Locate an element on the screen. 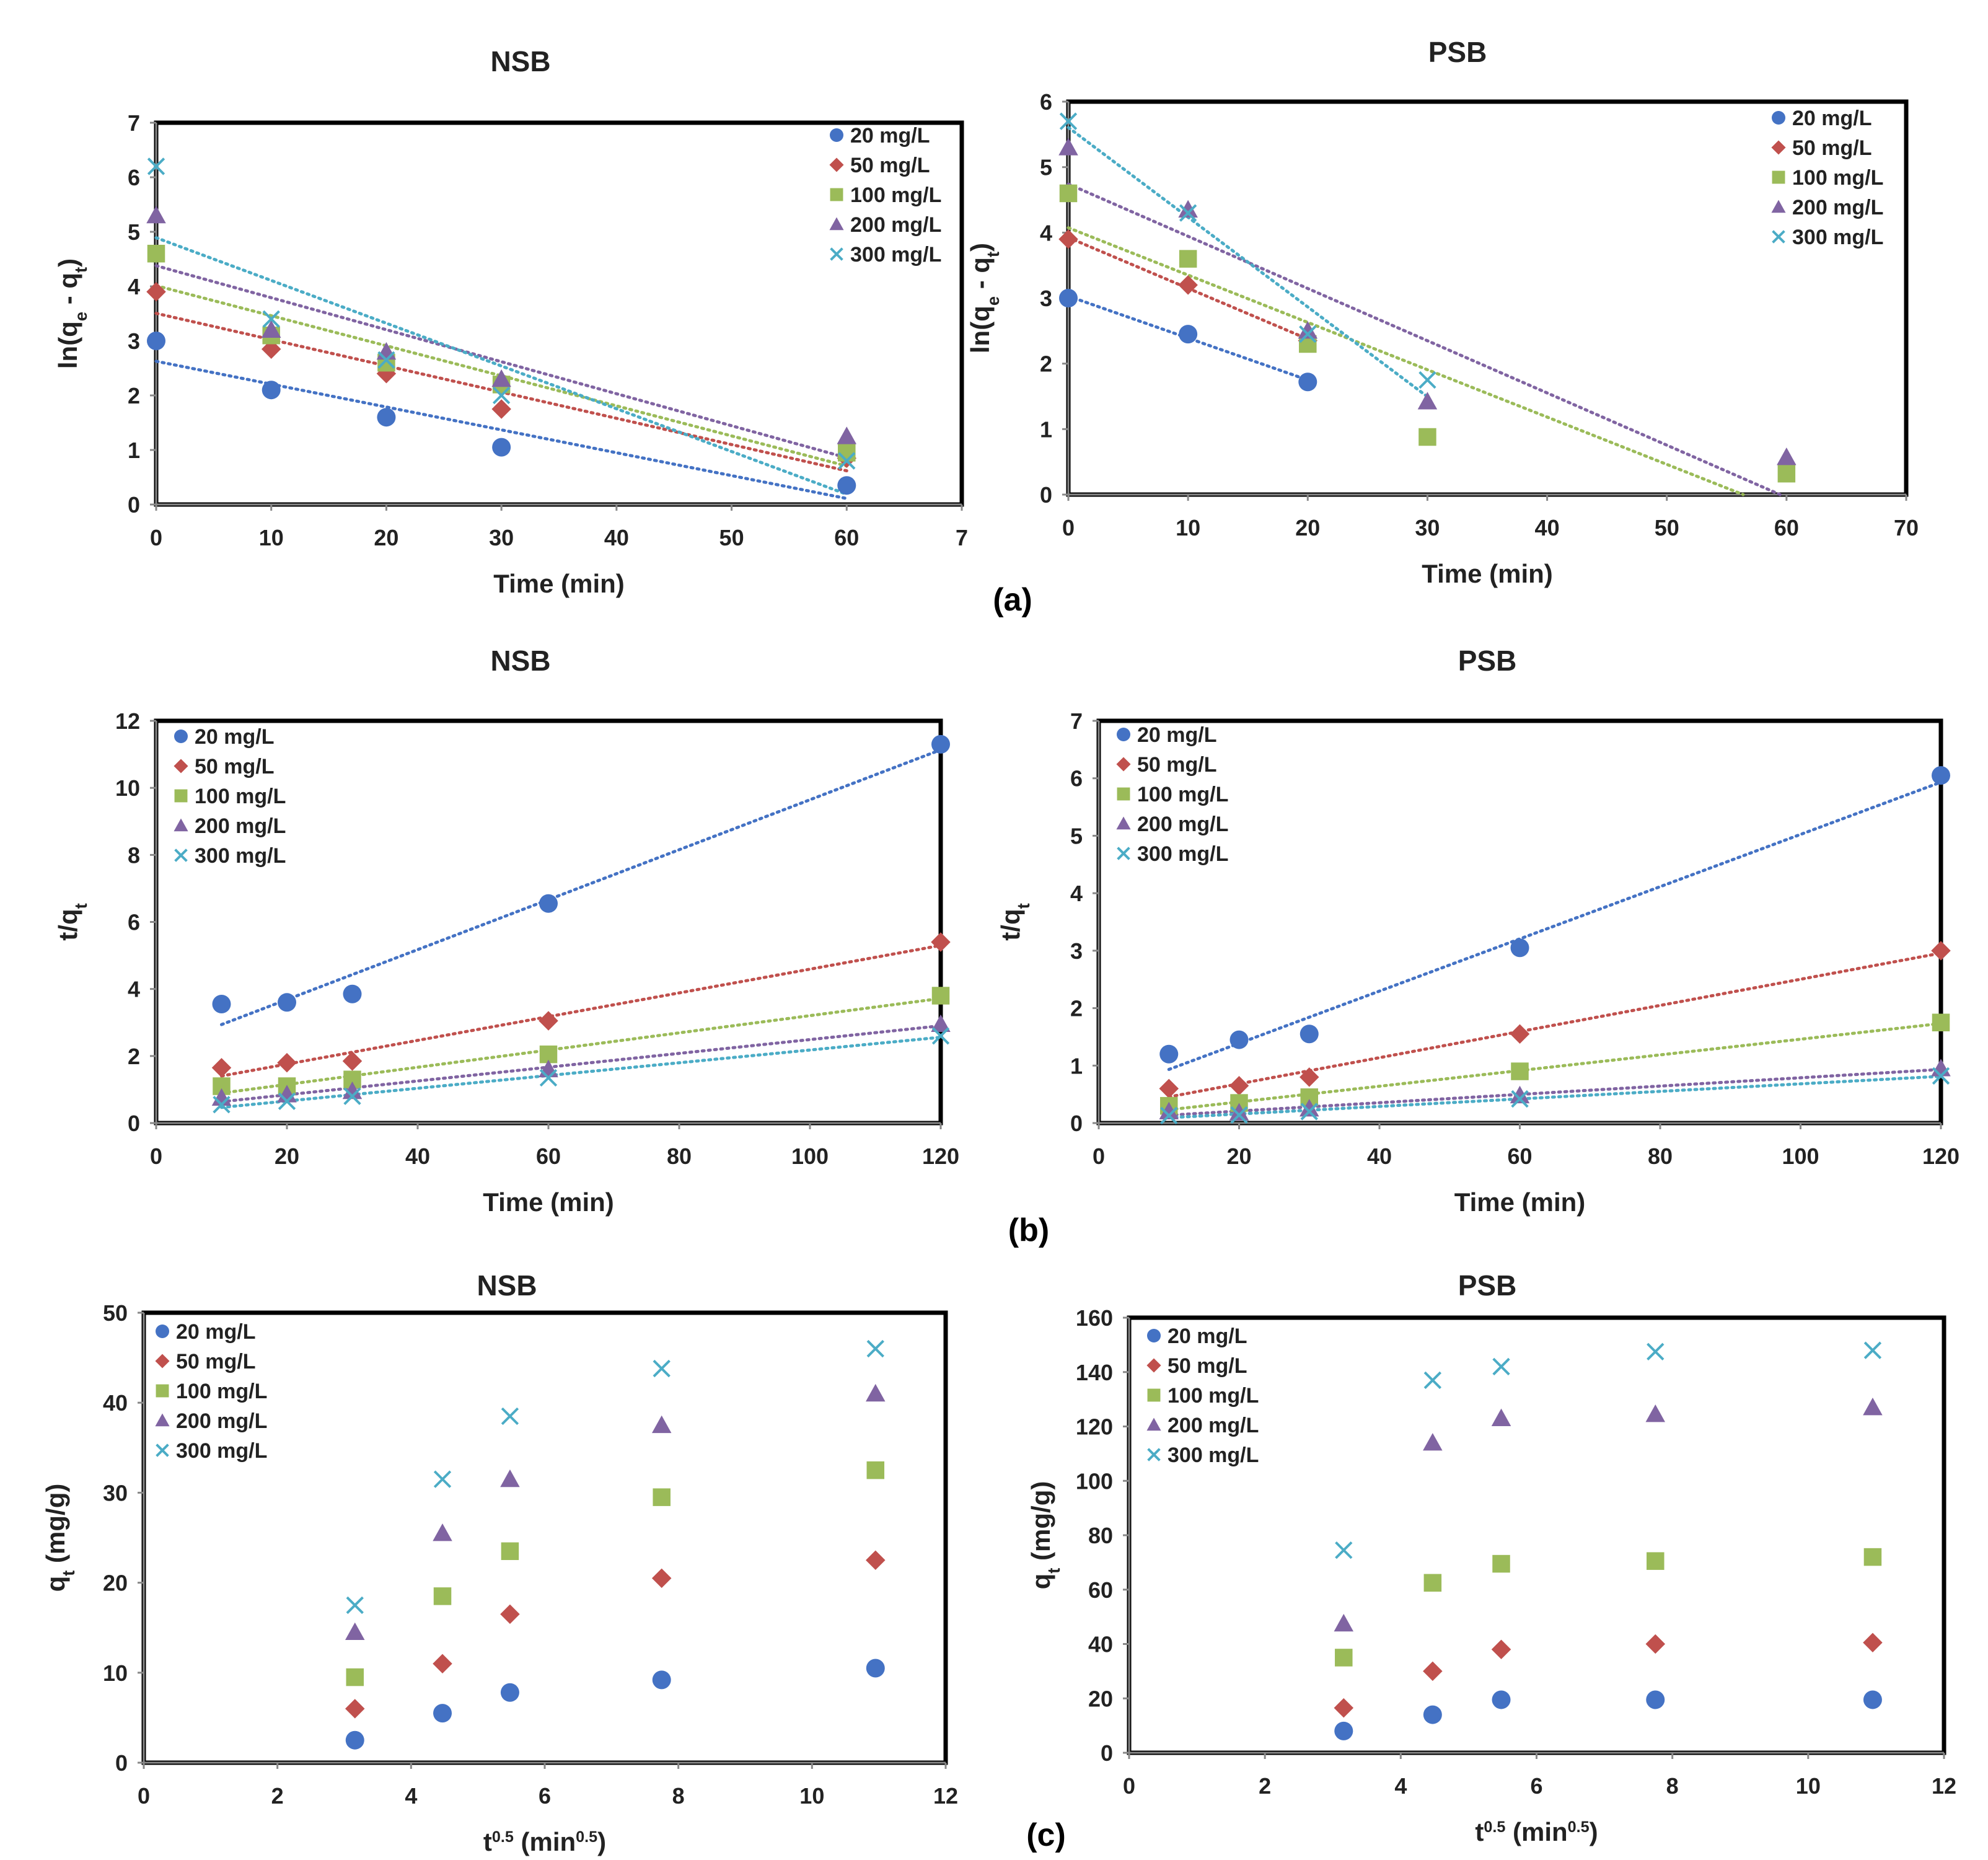 Image resolution: width=1988 pixels, height=1860 pixels. y-tick-label: 120 is located at coordinates (1094, 1427).